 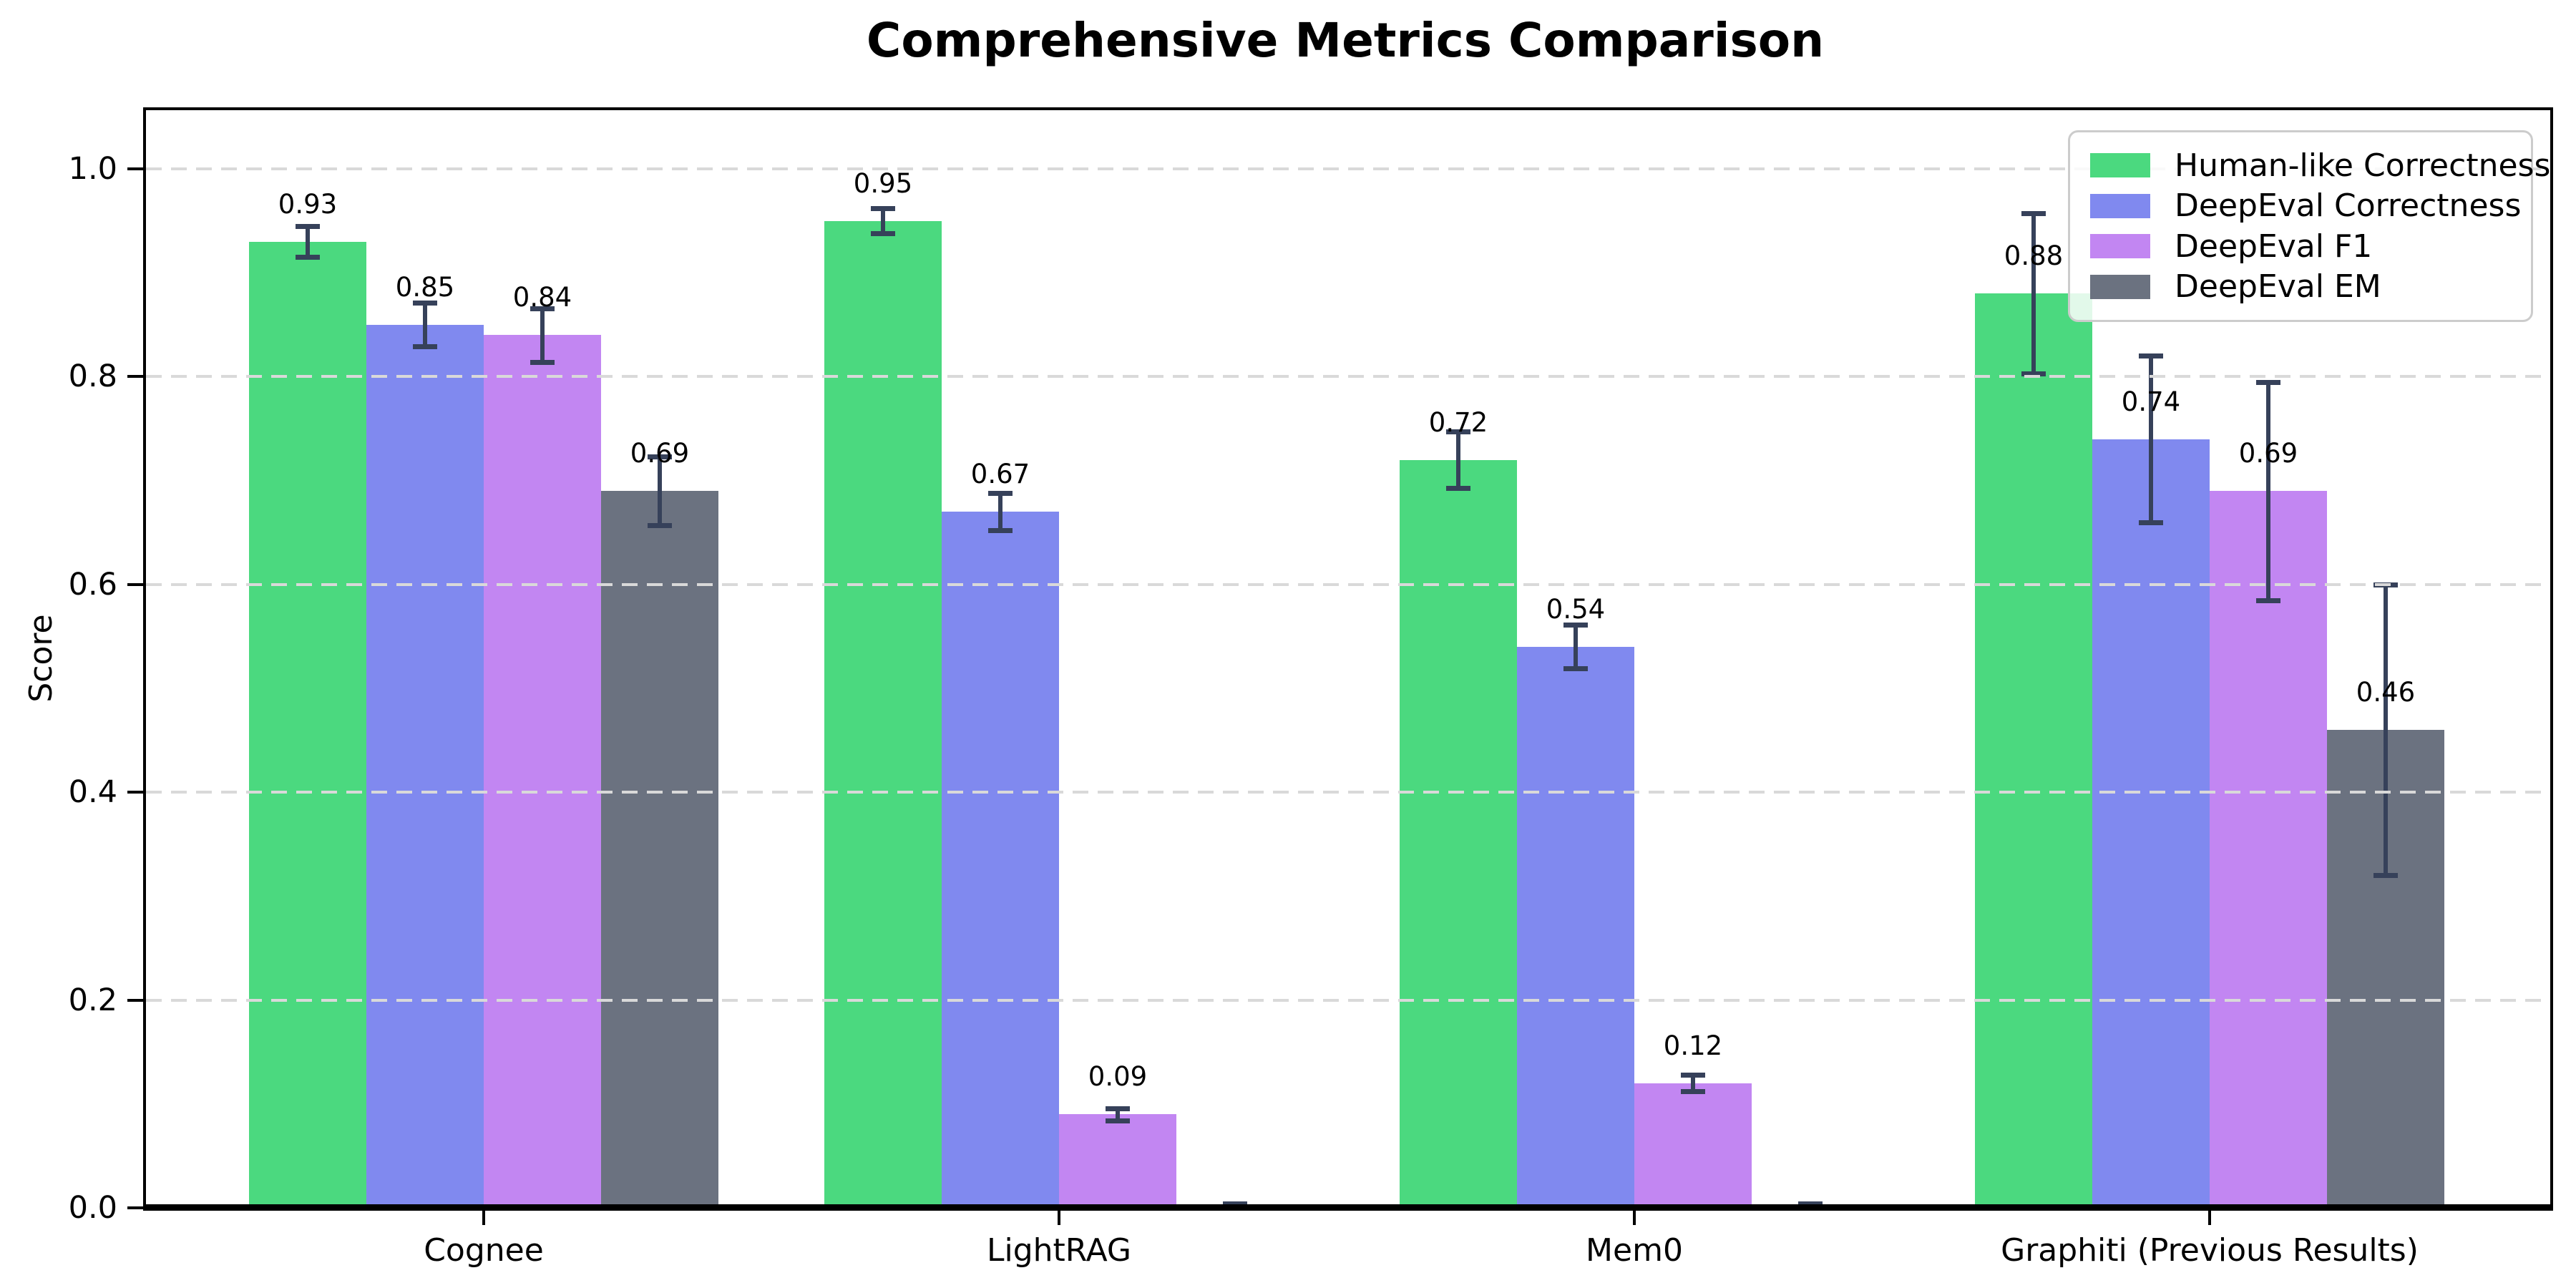 I want to click on x-tick-label: Mem0, so click(x=1635, y=1250).